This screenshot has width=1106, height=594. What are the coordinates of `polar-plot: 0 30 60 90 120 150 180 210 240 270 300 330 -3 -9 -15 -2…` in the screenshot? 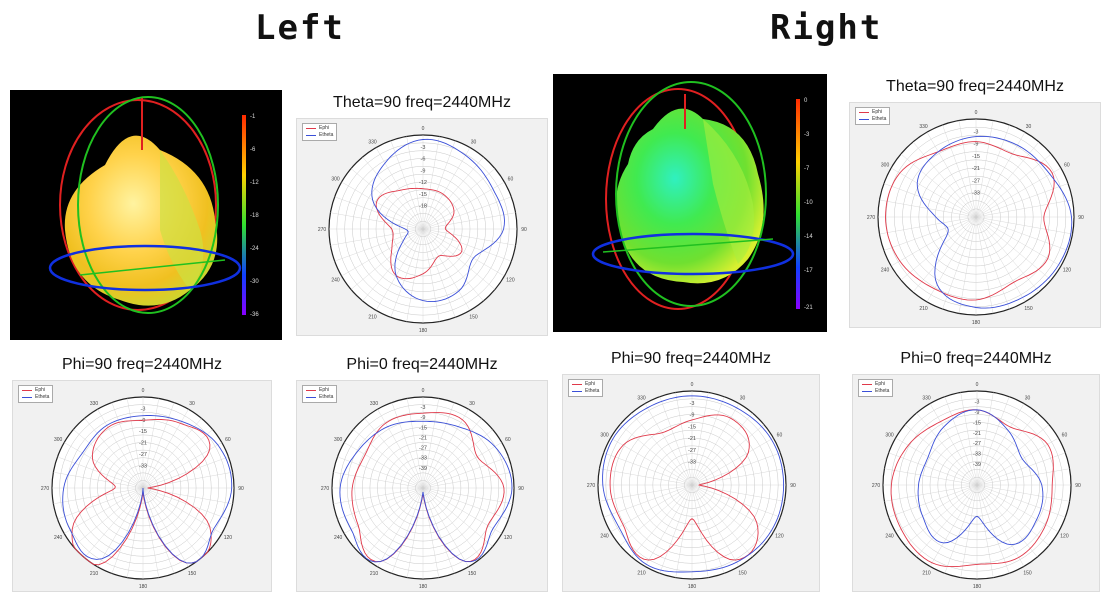 It's located at (422, 489).